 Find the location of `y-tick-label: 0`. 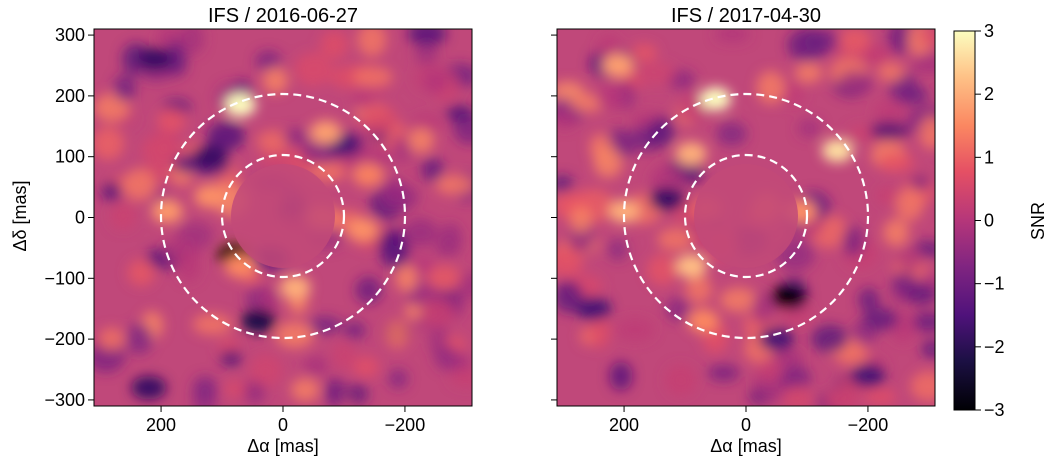

y-tick-label: 0 is located at coordinates (80, 218).